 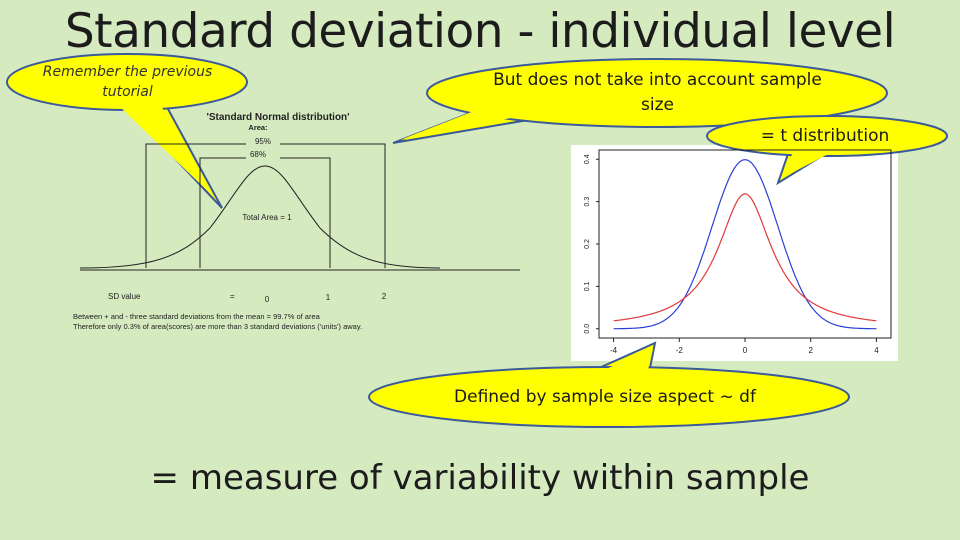 I want to click on sd-tick-2: 2, so click(x=384, y=296).